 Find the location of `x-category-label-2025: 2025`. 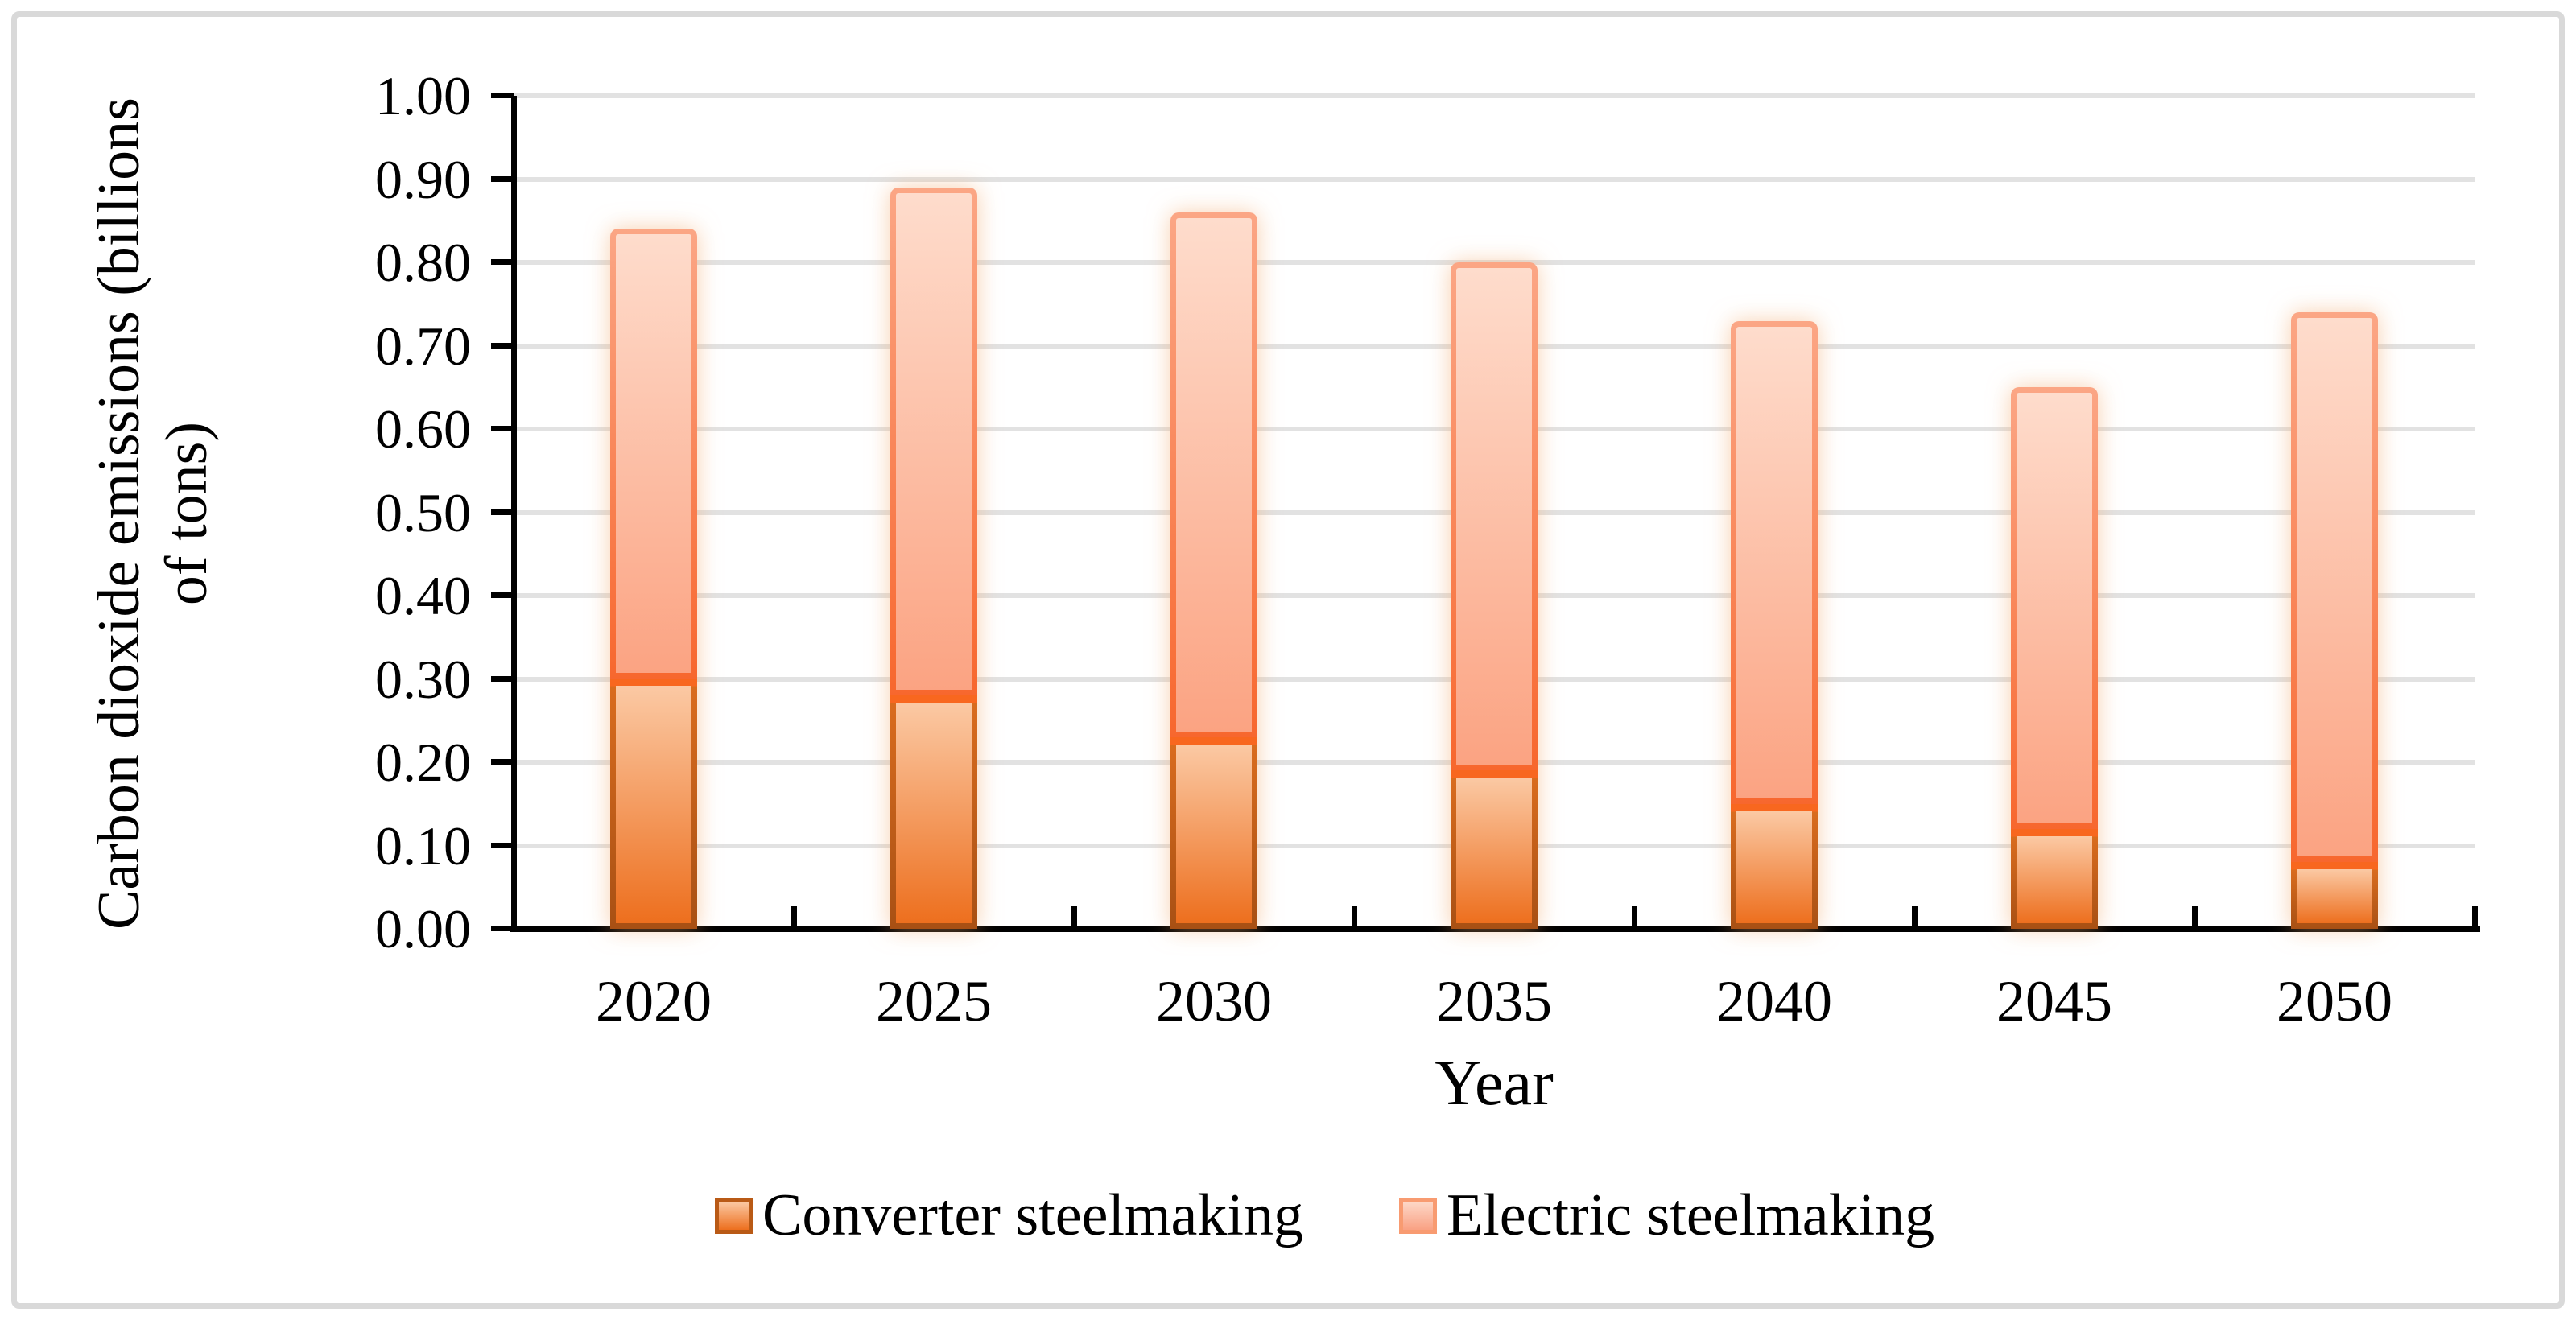

x-category-label-2025: 2025 is located at coordinates (934, 1001).